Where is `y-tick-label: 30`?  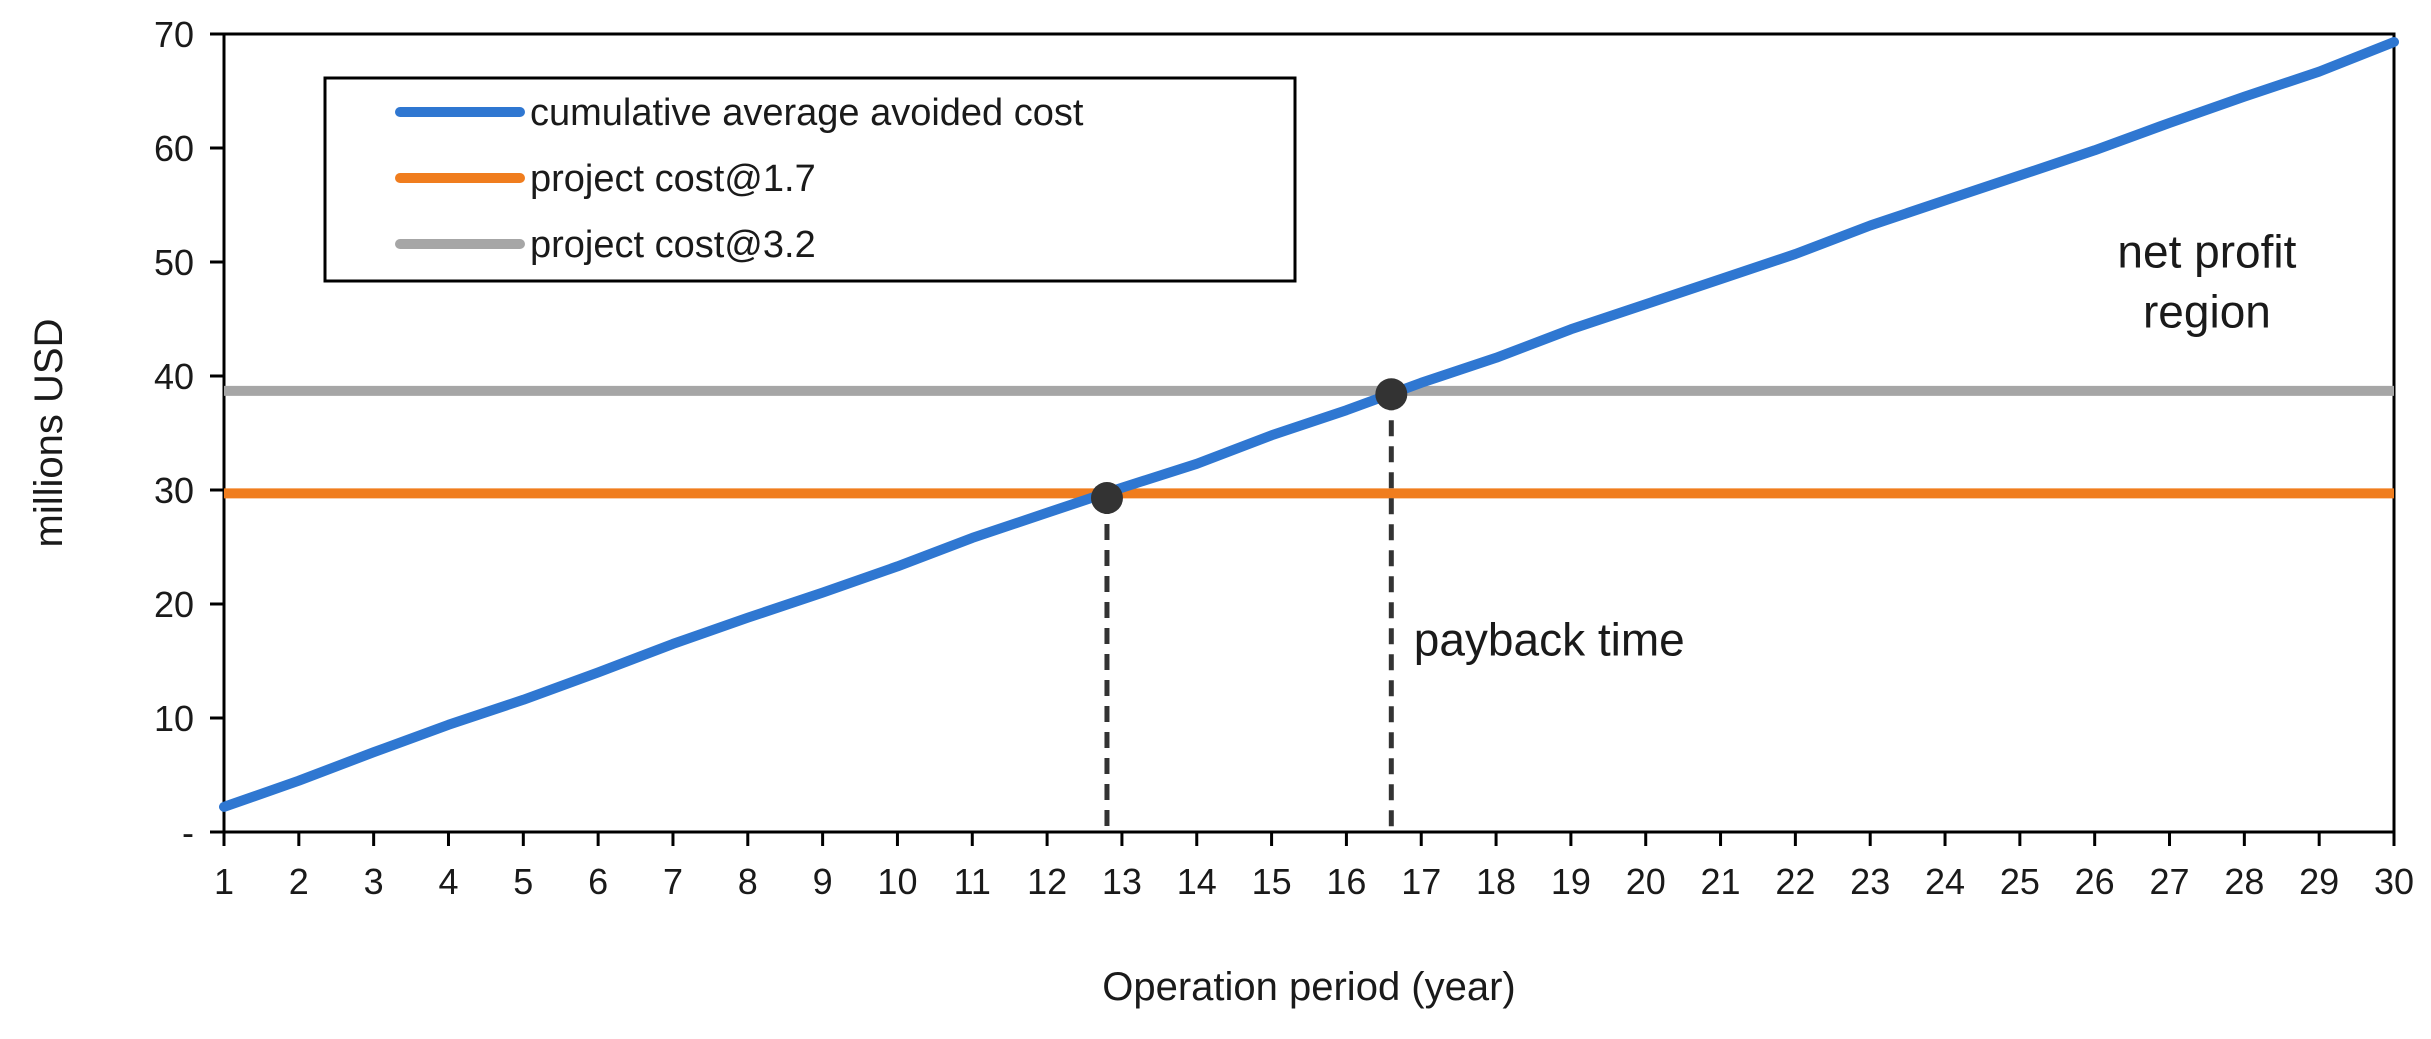
y-tick-label: 30 is located at coordinates (174, 490).